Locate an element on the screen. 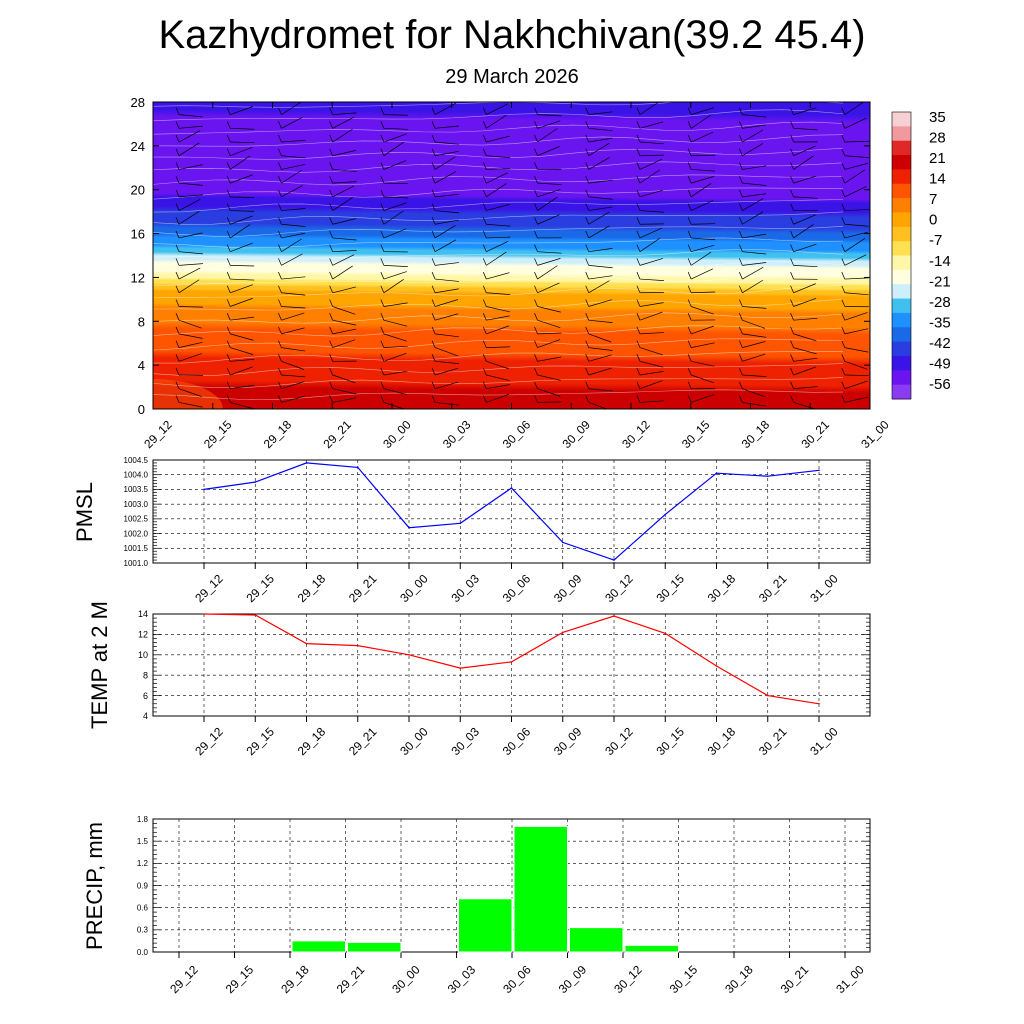 This screenshot has width=1024, height=1024. x-tick-label: 30_00 is located at coordinates (414, 741).